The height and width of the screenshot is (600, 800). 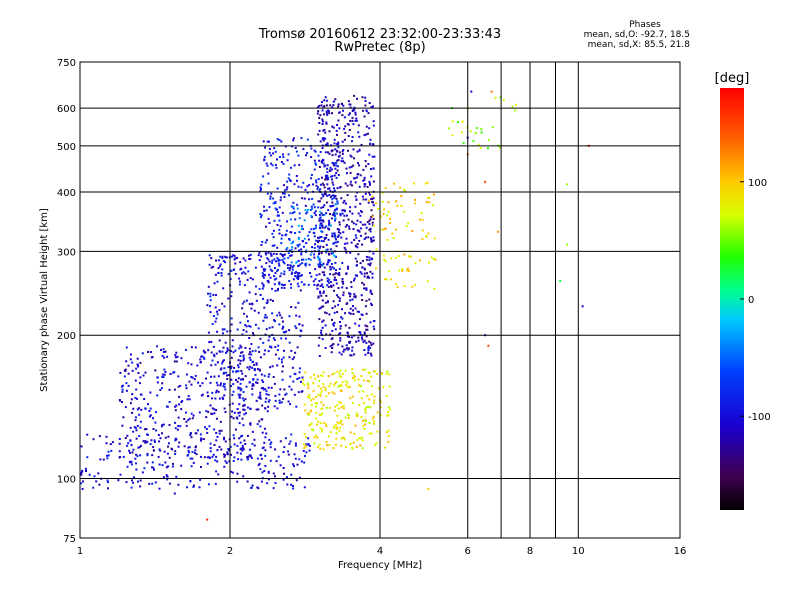 I want to click on y-tick-label: 400, so click(x=66, y=193).